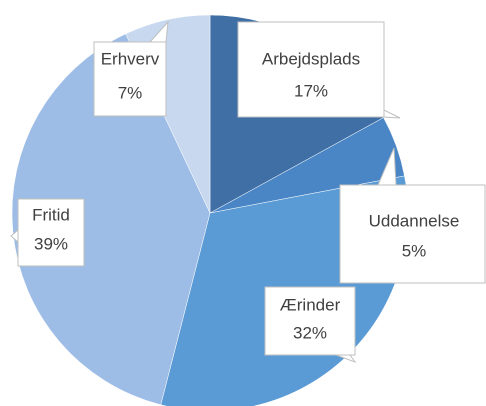 The width and height of the screenshot is (486, 406). What do you see at coordinates (51, 214) in the screenshot?
I see `data-label-name: Fritid` at bounding box center [51, 214].